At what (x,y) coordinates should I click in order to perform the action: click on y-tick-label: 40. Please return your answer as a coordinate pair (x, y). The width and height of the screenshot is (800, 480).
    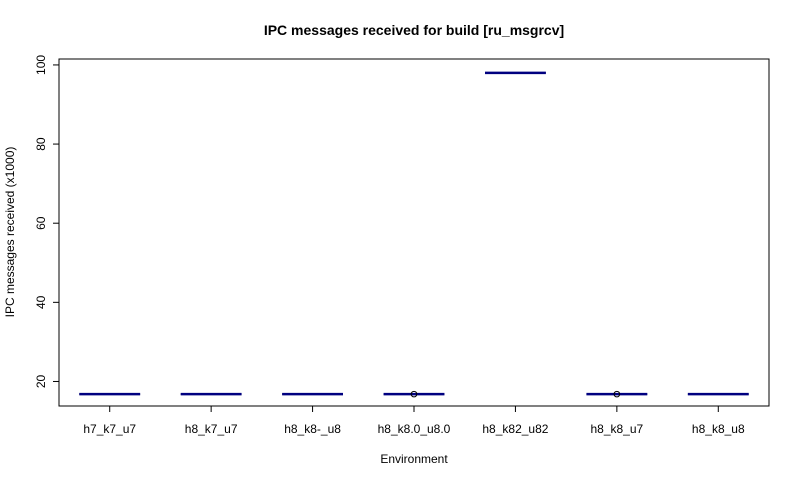
    Looking at the image, I should click on (41, 302).